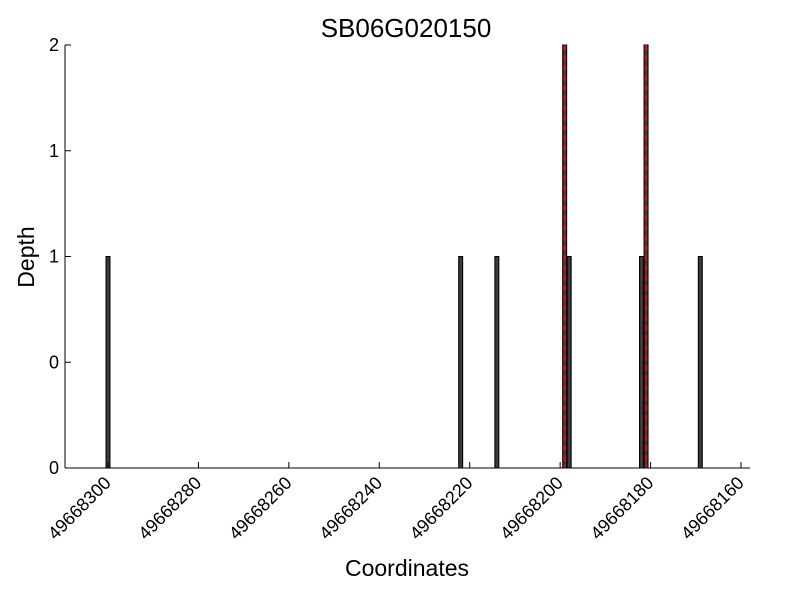 Image resolution: width=800 pixels, height=600 pixels. I want to click on y-ticks-layer: 0 0 1 1 2, so click(60, 256).